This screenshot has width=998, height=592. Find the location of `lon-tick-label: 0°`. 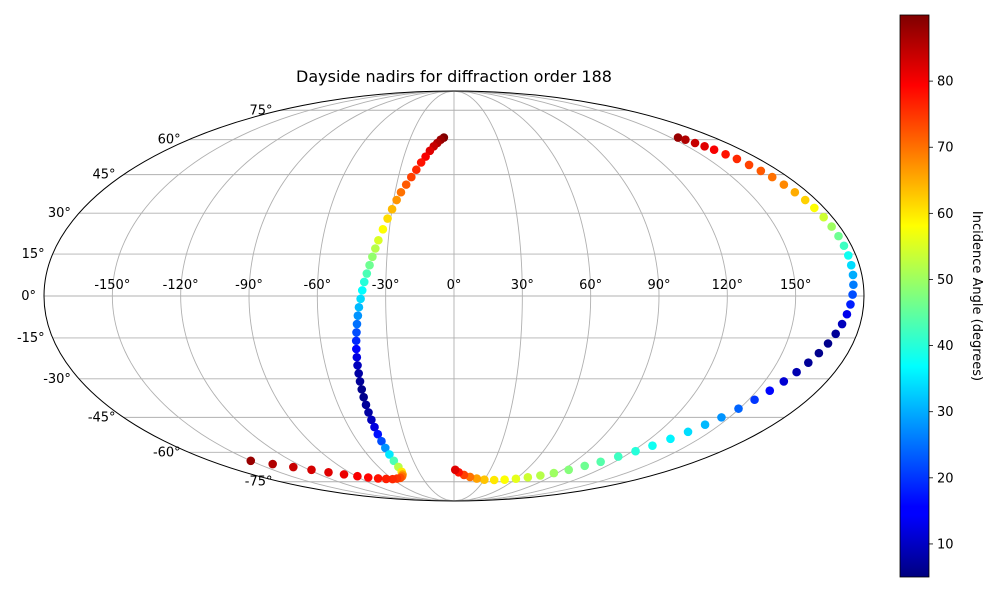

lon-tick-label: 0° is located at coordinates (454, 285).